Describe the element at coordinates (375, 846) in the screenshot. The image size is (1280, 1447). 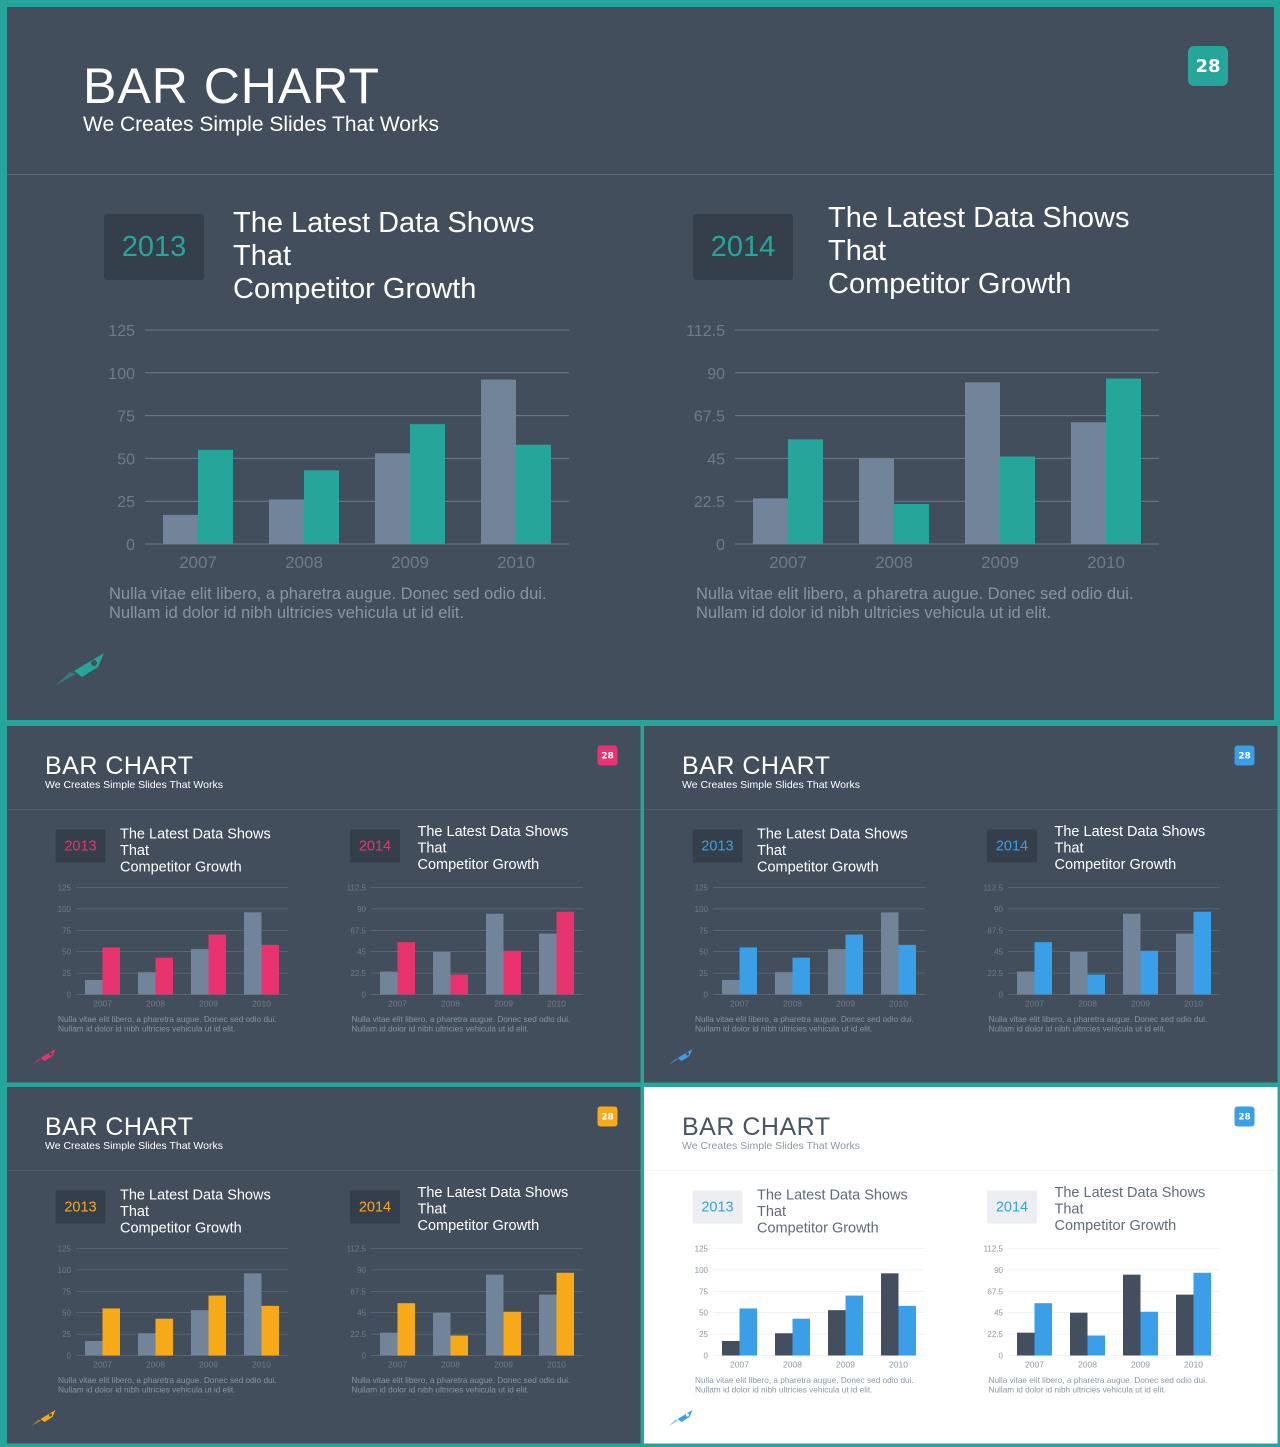
I see `year-label: 2014` at that location.